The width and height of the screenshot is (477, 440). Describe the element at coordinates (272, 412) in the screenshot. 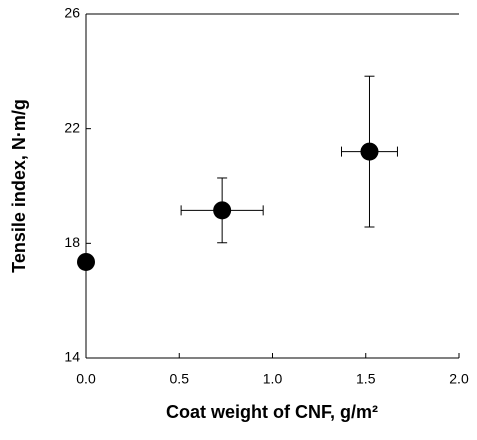

I see `x-axis-label: Coat weight of CNF, g/m²` at that location.